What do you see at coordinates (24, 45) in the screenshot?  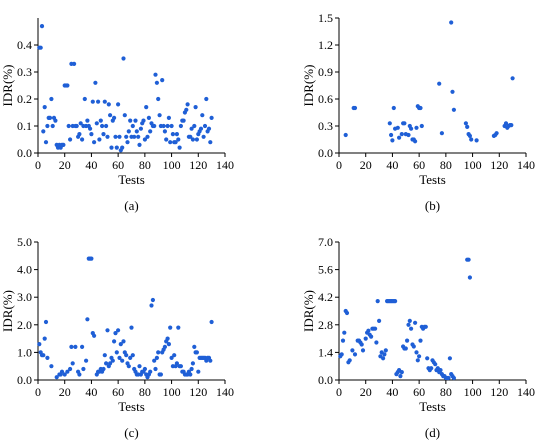 I see `panel-a-y-tick-label: 0.4` at bounding box center [24, 45].